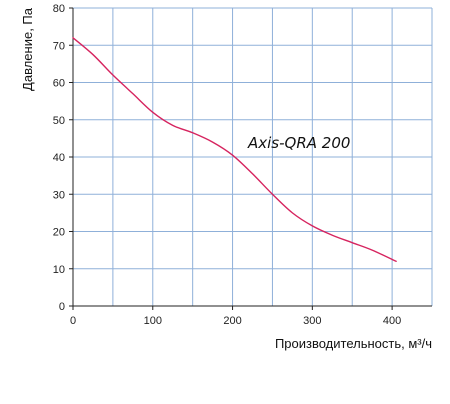 The height and width of the screenshot is (404, 450). Describe the element at coordinates (27, 49) in the screenshot. I see `y-axis-label: Давление, Па` at that location.